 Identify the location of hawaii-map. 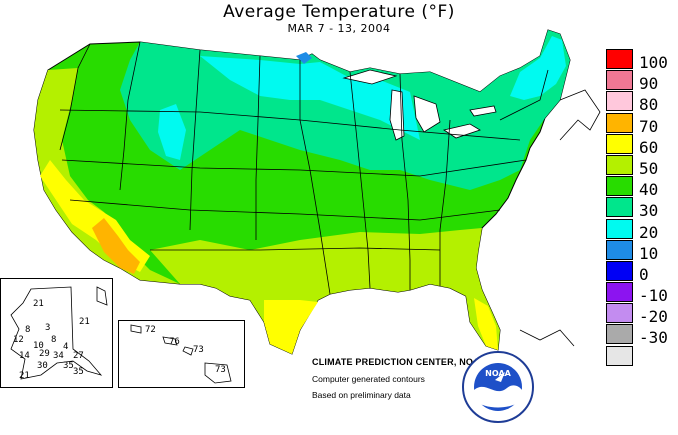
(181, 354).